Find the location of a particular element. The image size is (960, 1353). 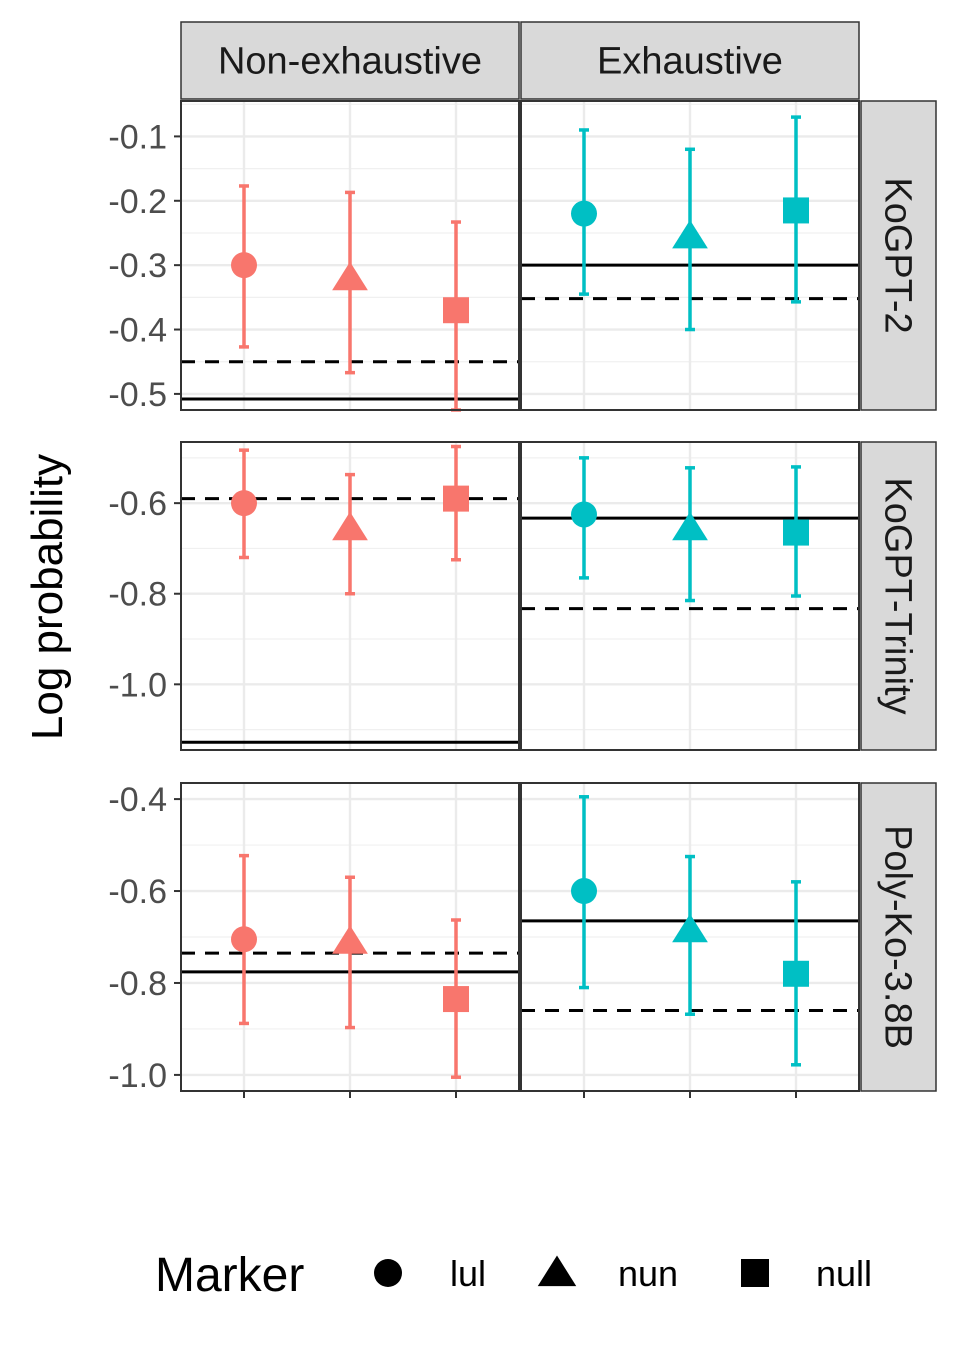

legend-key-lul is located at coordinates (388, 1273).